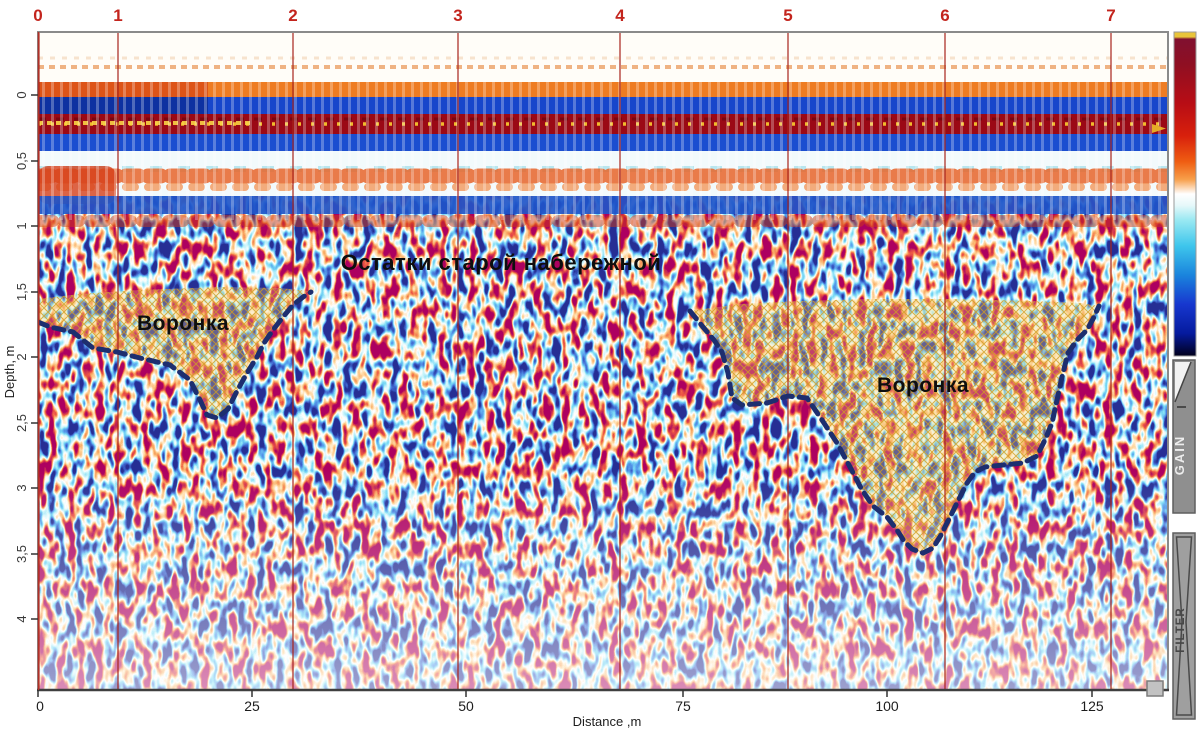 The image size is (1200, 734). Describe the element at coordinates (21, 618) in the screenshot. I see `depth-tick-label: 4` at that location.